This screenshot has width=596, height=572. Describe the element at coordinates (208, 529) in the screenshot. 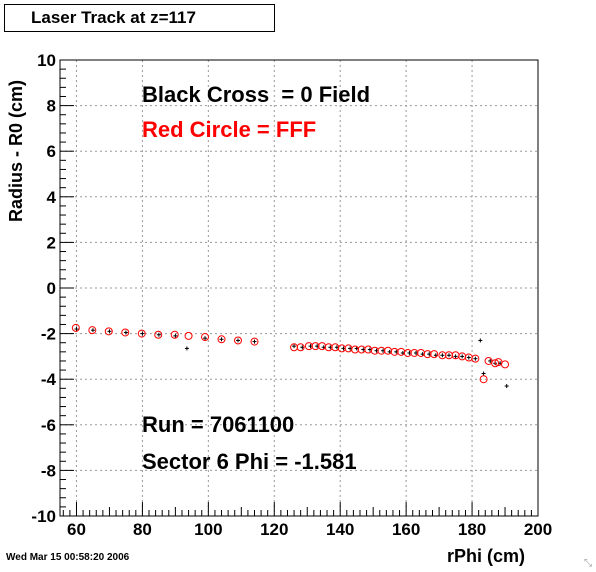

I see `x-tick-label: 100` at that location.